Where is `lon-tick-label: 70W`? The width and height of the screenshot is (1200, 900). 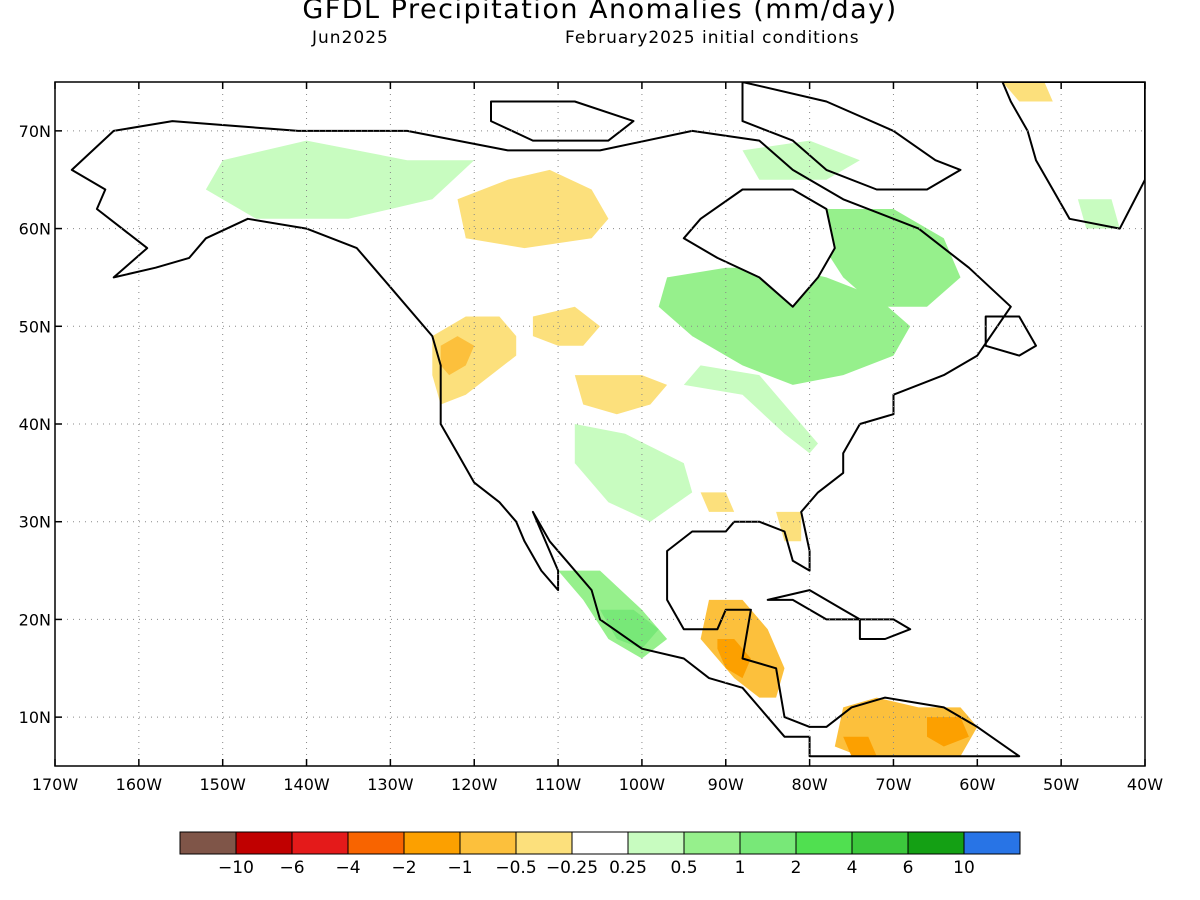 lon-tick-label: 70W is located at coordinates (893, 784).